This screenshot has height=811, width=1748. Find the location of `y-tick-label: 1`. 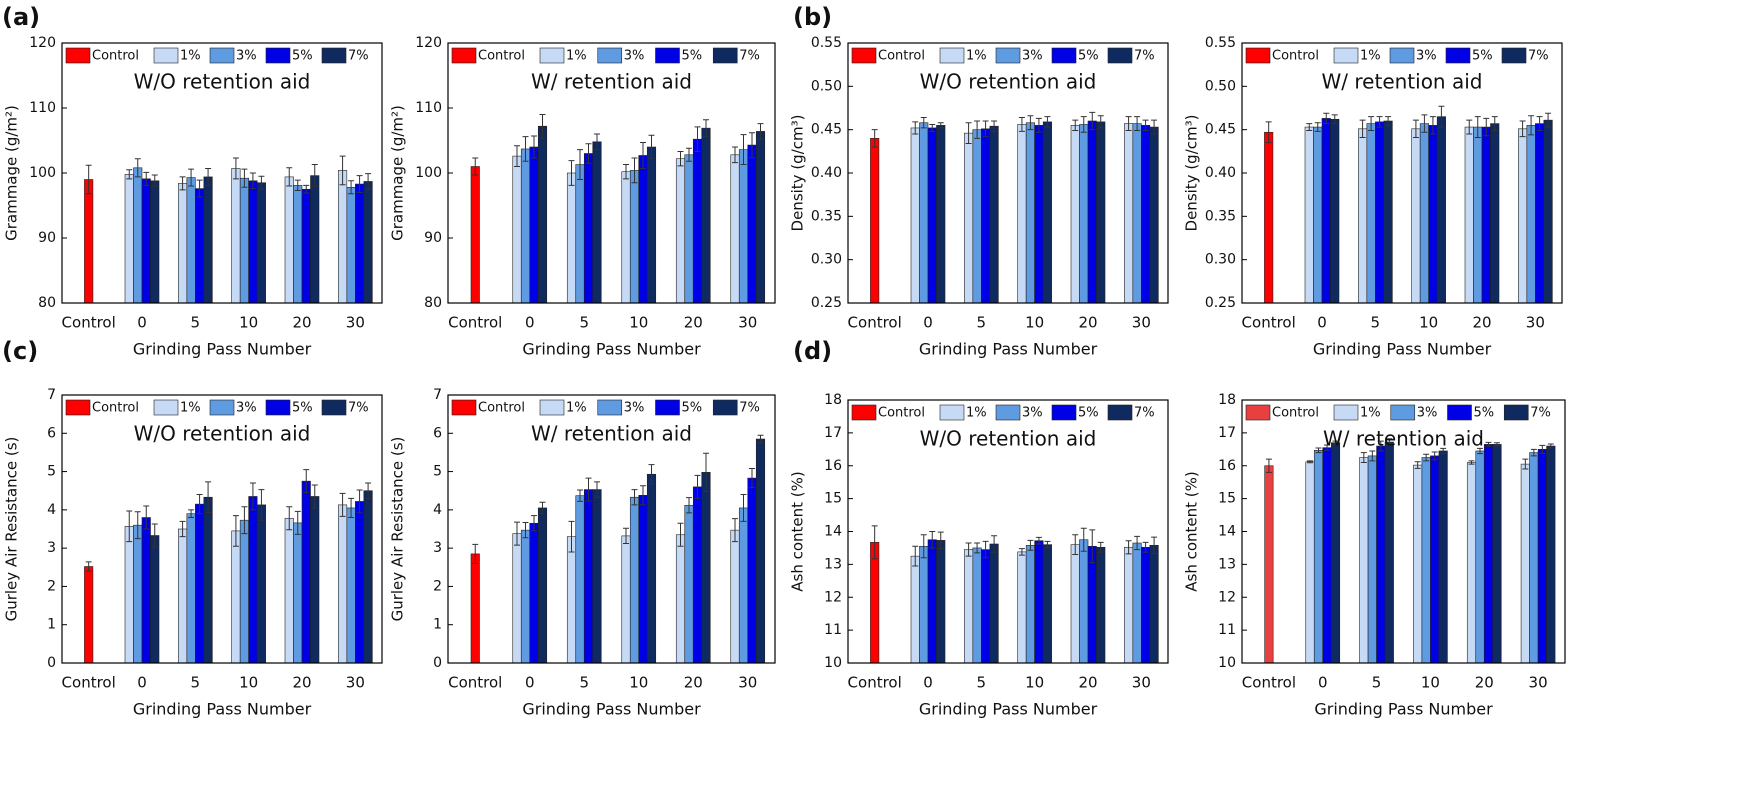

y-tick-label: 1 is located at coordinates (51, 625).